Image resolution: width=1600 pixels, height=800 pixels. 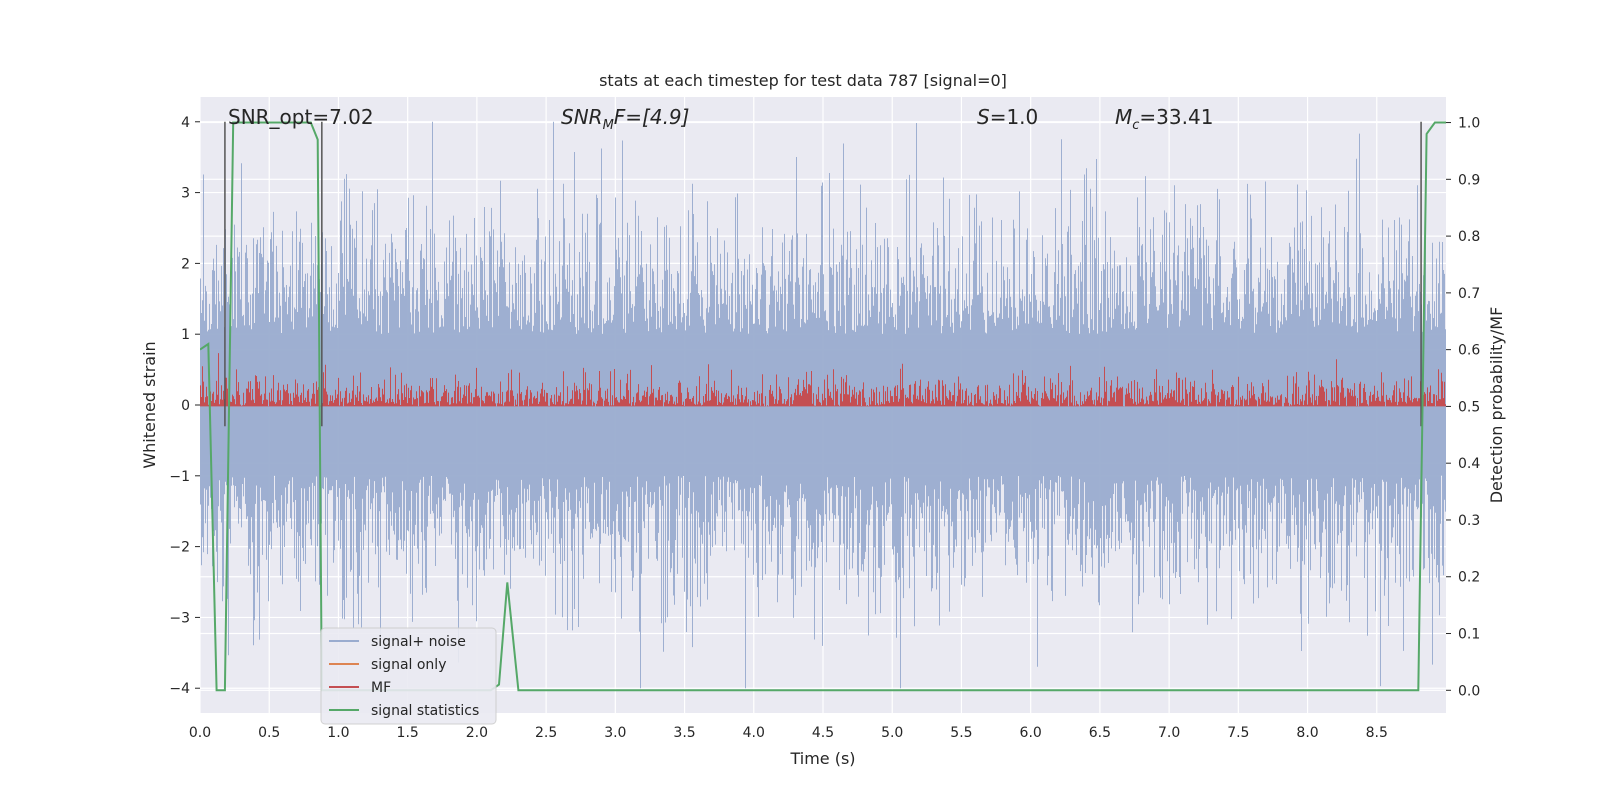 What do you see at coordinates (1469, 691) in the screenshot?
I see `y2-tick-label: 0.0` at bounding box center [1469, 691].